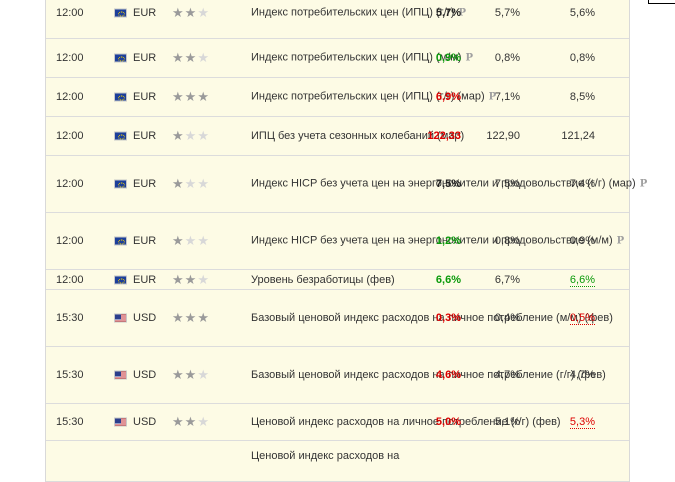 The image size is (675, 482). I want to click on event-name: ИПЦ без учета сезонных колебаний (мар), so click(357, 136).